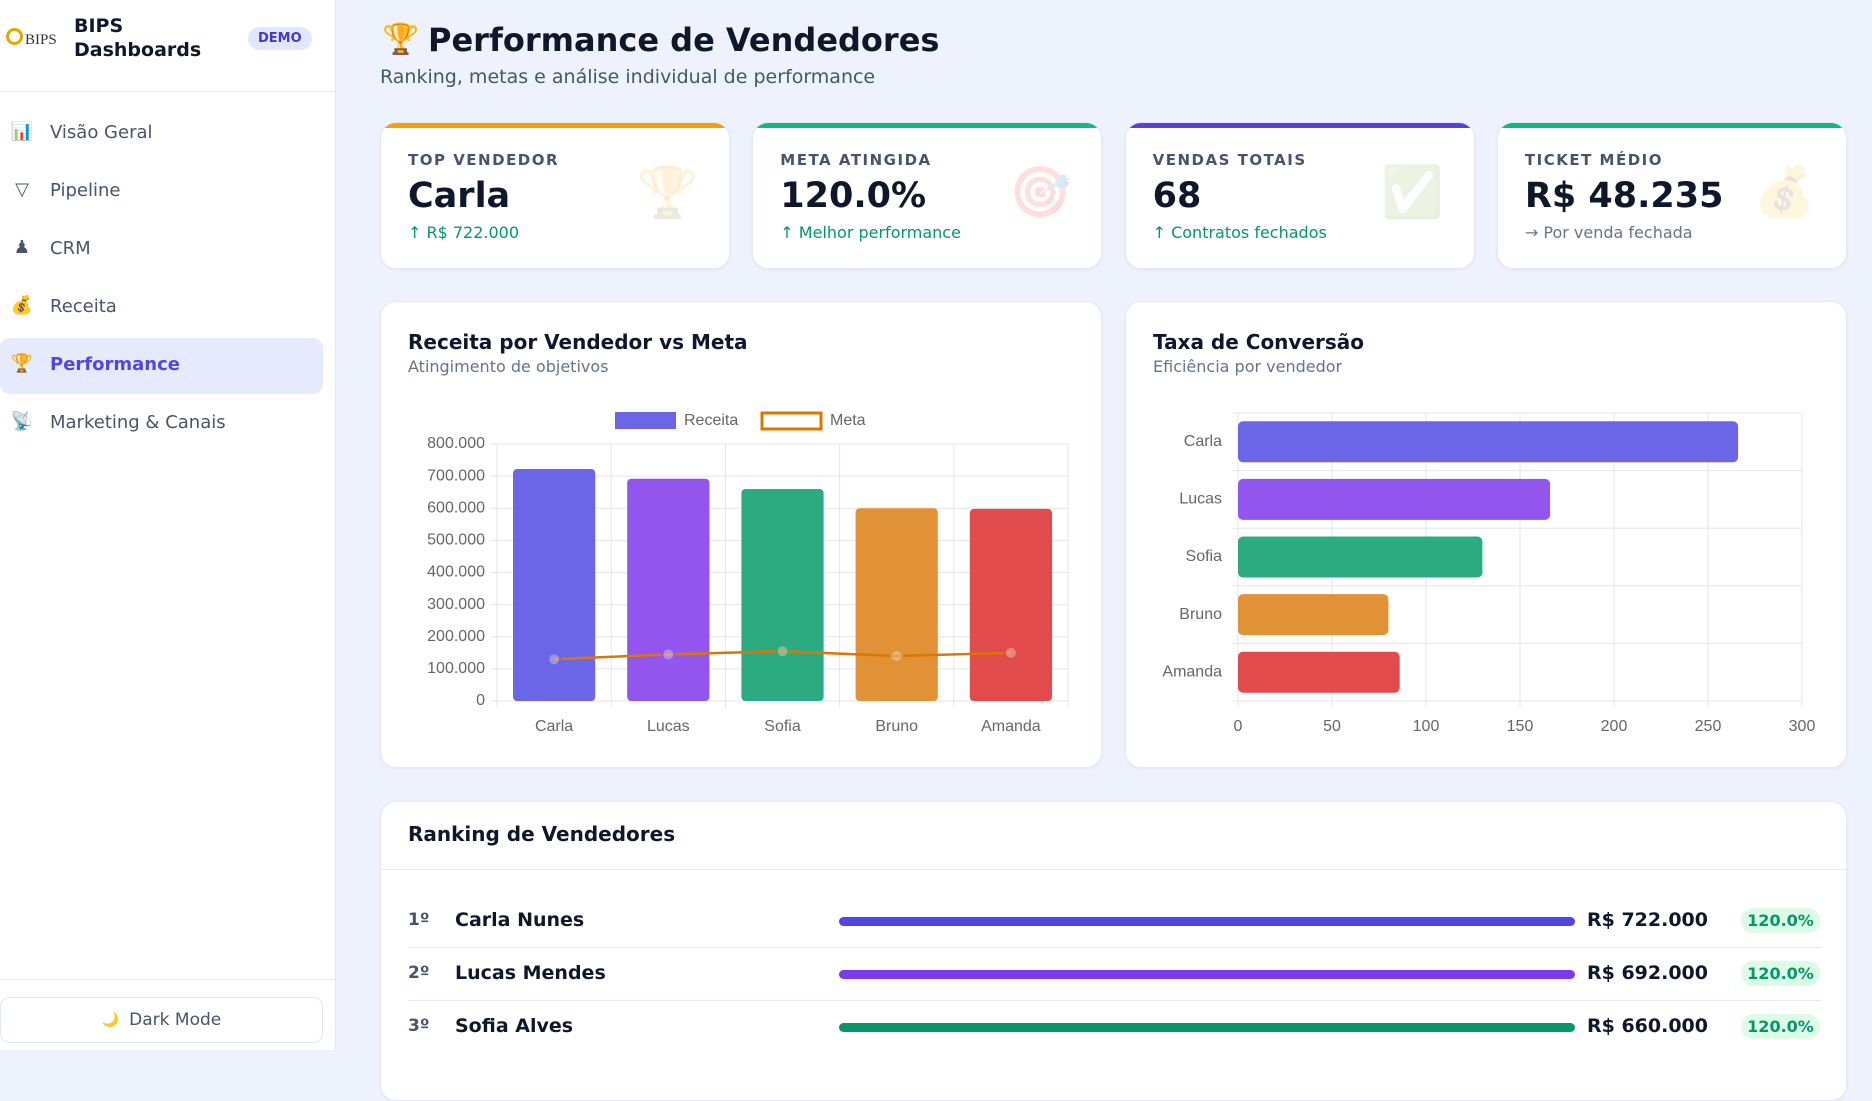  I want to click on brand: BIPS Dashboards, so click(138, 38).